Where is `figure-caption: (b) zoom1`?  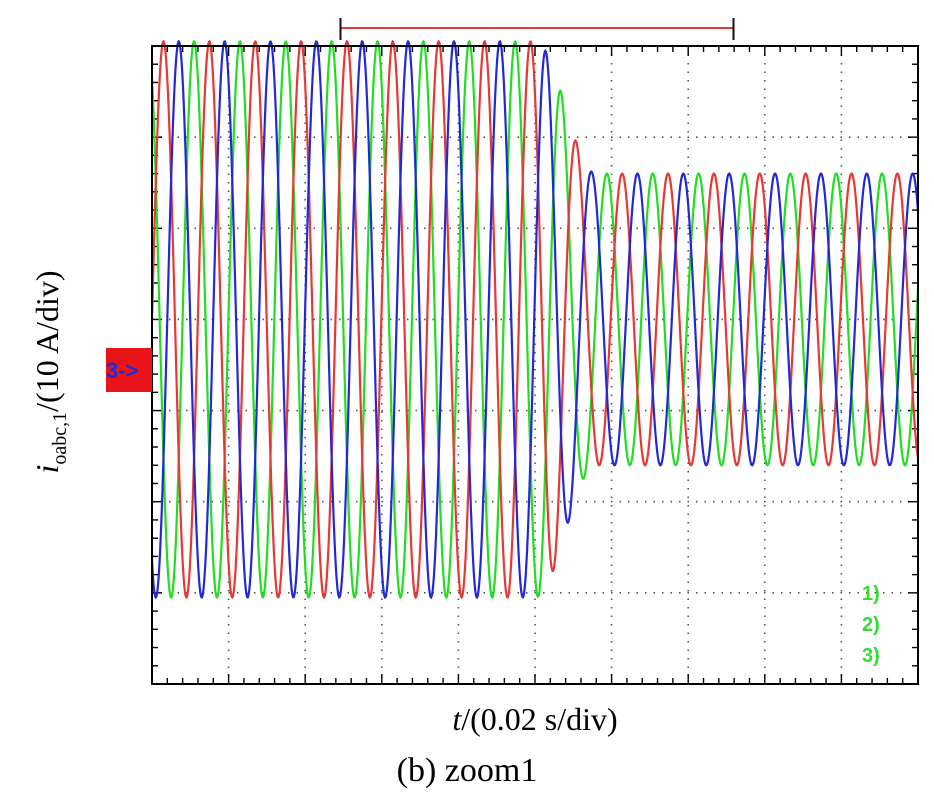 figure-caption: (b) zoom1 is located at coordinates (467, 770).